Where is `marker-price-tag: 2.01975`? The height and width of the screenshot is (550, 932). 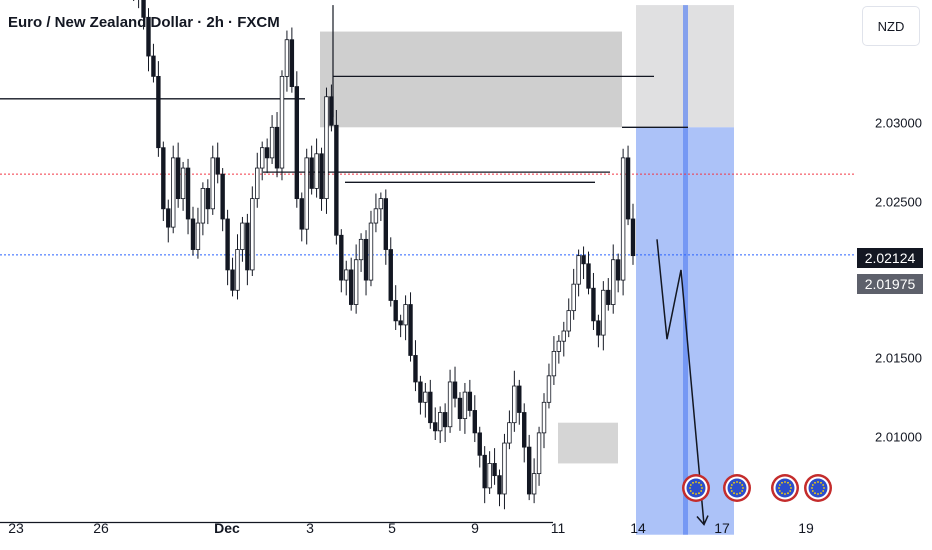
marker-price-tag: 2.01975 is located at coordinates (890, 284).